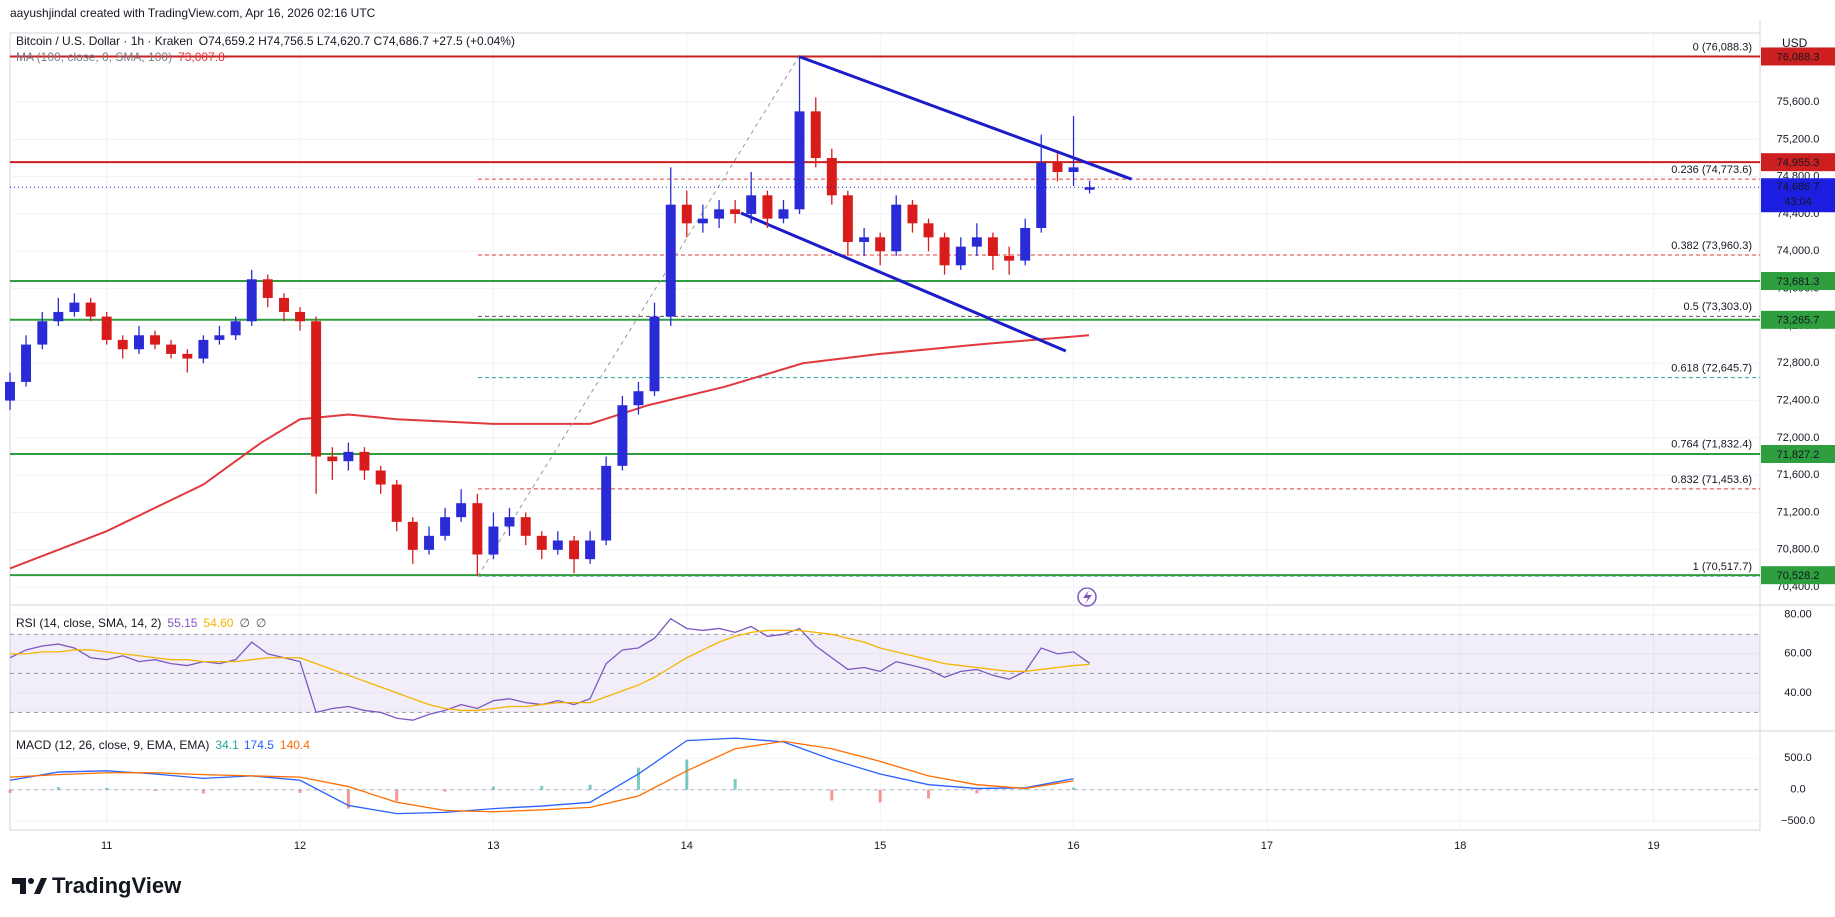 This screenshot has width=1835, height=917. What do you see at coordinates (112, 745) in the screenshot?
I see `legend-item: MACD (12, 26, close, 9, EMA, EMA)` at bounding box center [112, 745].